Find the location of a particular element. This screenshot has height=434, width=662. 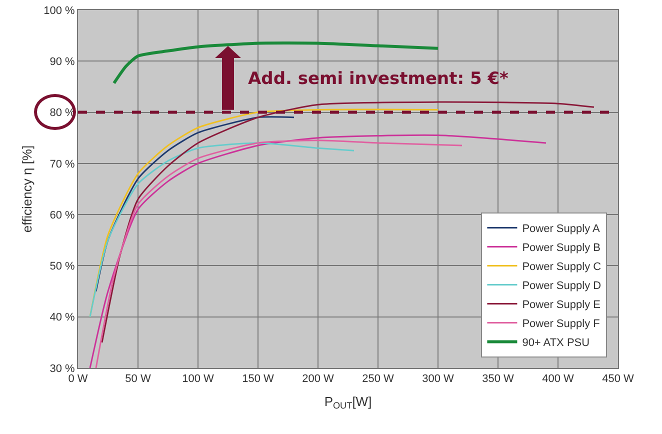

x-tick-label: 100 W is located at coordinates (198, 379).